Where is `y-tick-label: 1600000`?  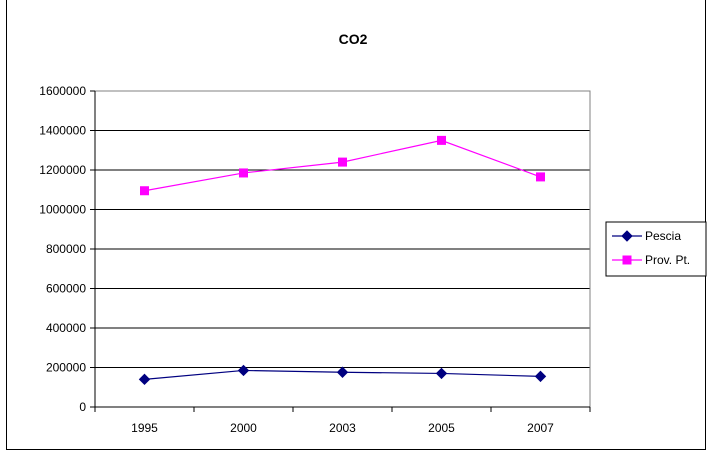
y-tick-label: 1600000 is located at coordinates (62, 91).